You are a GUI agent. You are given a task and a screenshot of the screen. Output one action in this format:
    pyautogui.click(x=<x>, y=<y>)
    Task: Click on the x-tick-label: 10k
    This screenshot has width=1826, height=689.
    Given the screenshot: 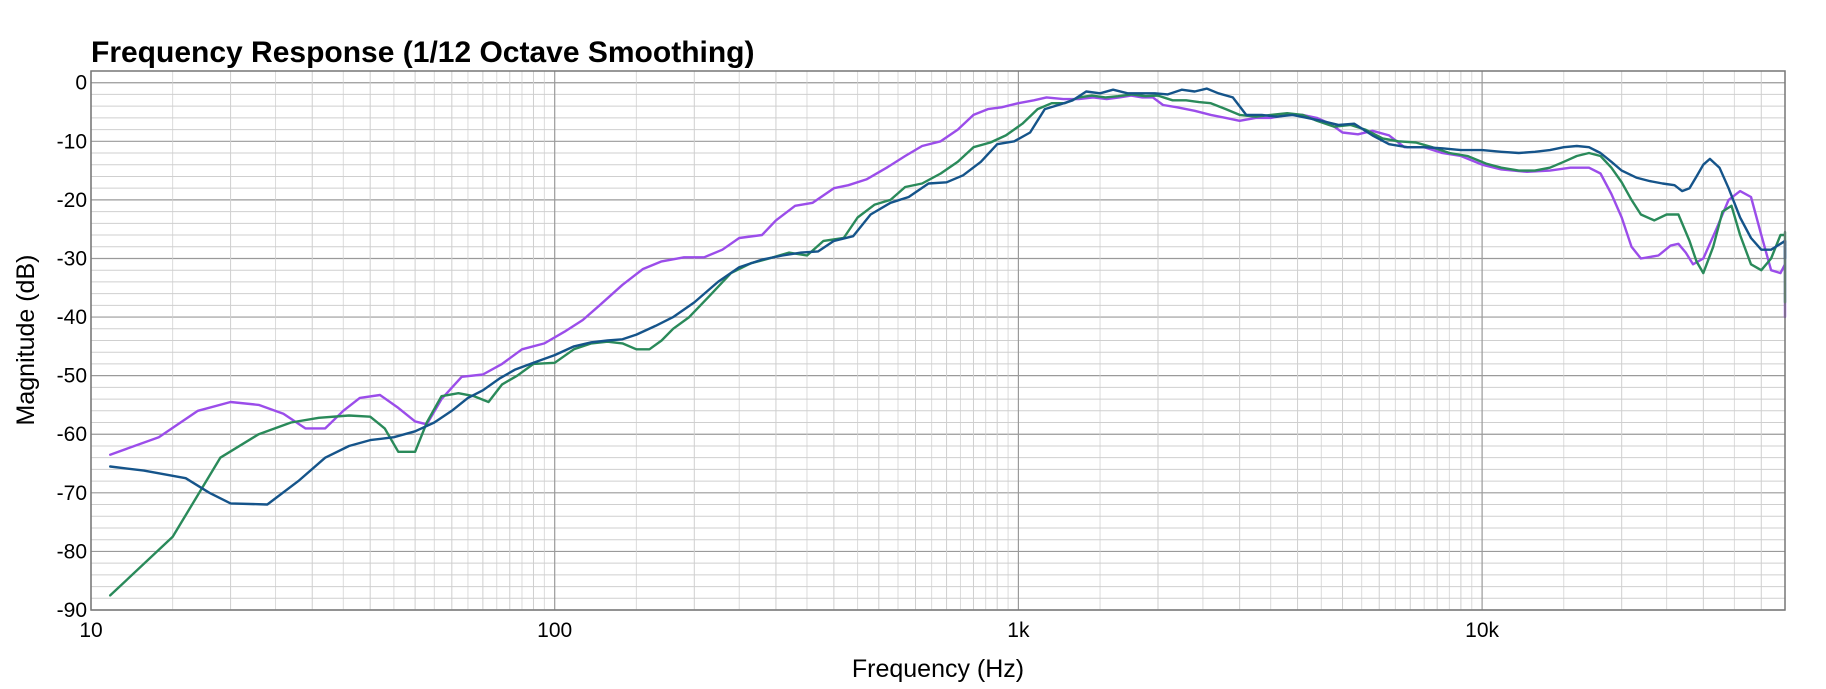 What is the action you would take?
    pyautogui.click(x=1482, y=630)
    